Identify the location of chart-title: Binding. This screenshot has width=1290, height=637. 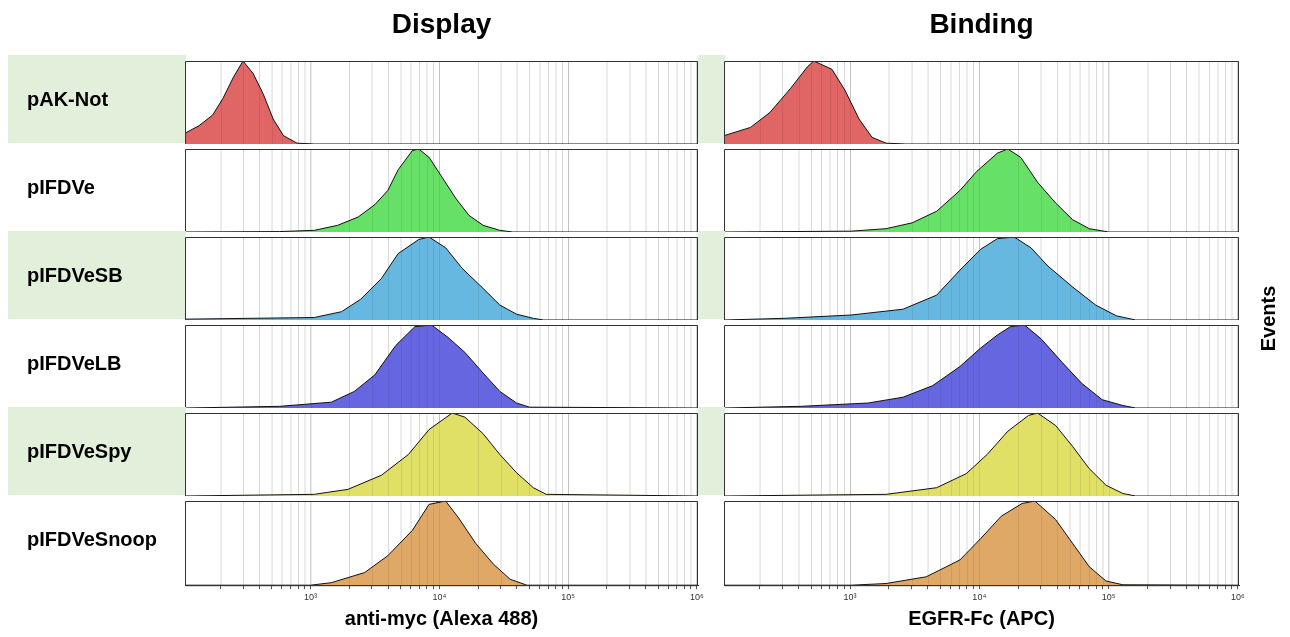
(981, 24).